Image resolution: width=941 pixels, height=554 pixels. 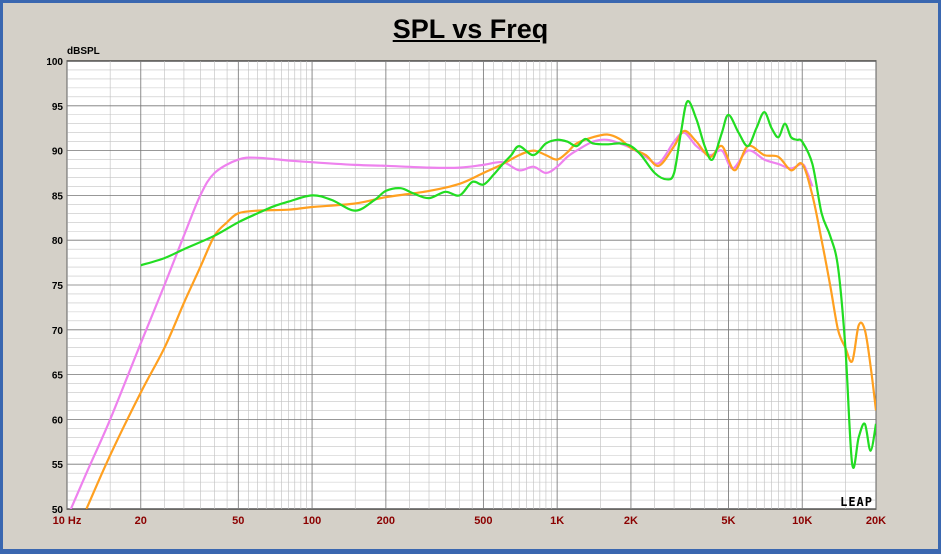 What do you see at coordinates (83, 51) in the screenshot?
I see `y-axis-label: dBSPL` at bounding box center [83, 51].